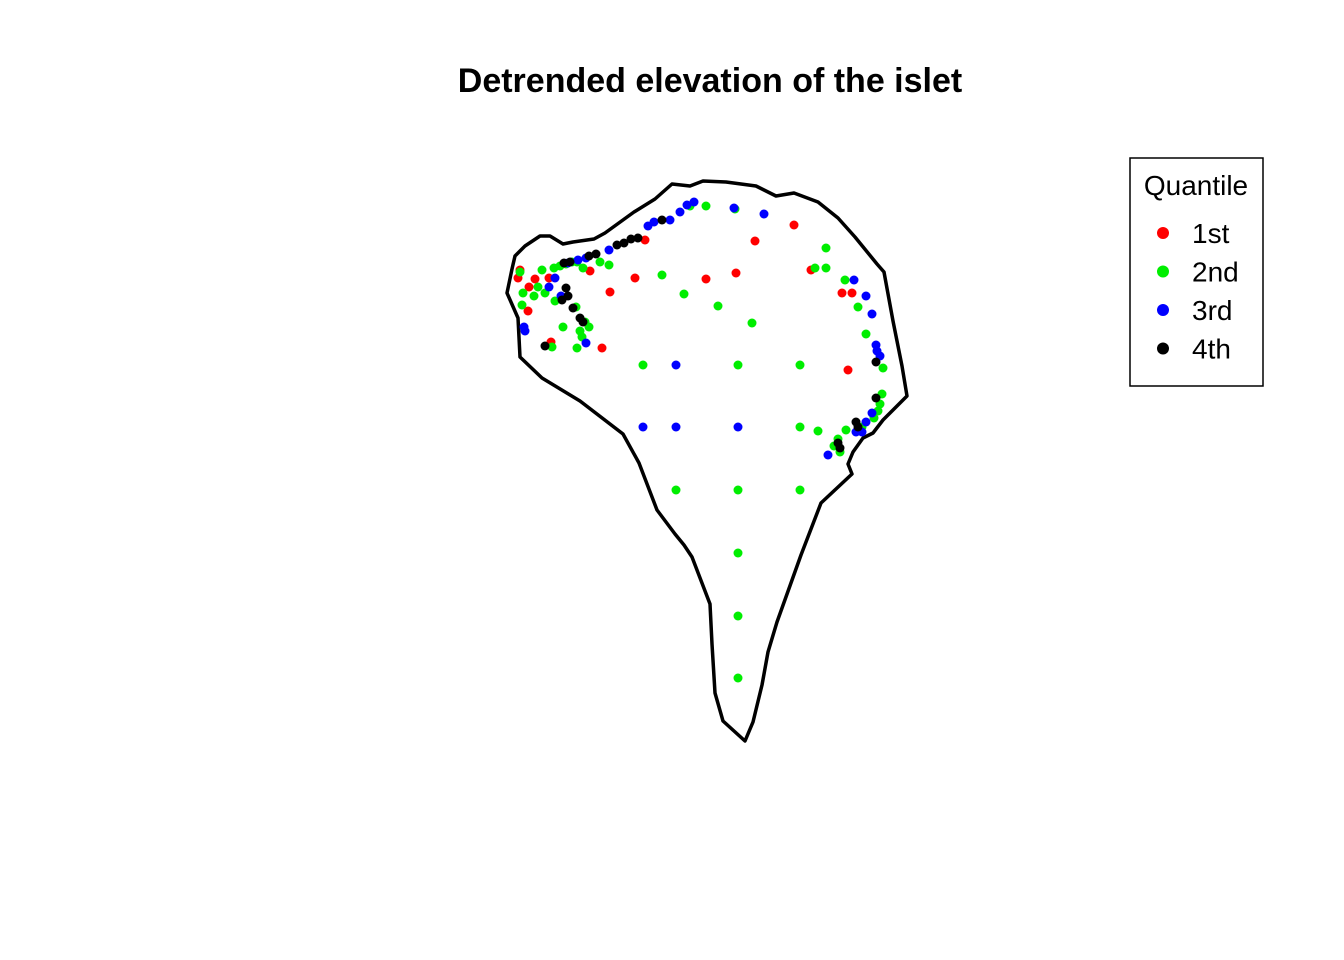 Image resolution: width=1344 pixels, height=960 pixels. What do you see at coordinates (1163, 233) in the screenshot?
I see `legend-marker-1st` at bounding box center [1163, 233].